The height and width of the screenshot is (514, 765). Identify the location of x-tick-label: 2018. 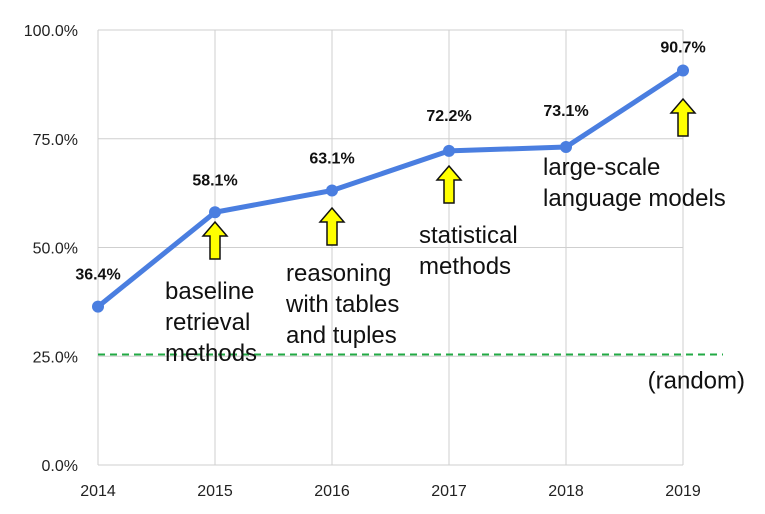
(566, 491).